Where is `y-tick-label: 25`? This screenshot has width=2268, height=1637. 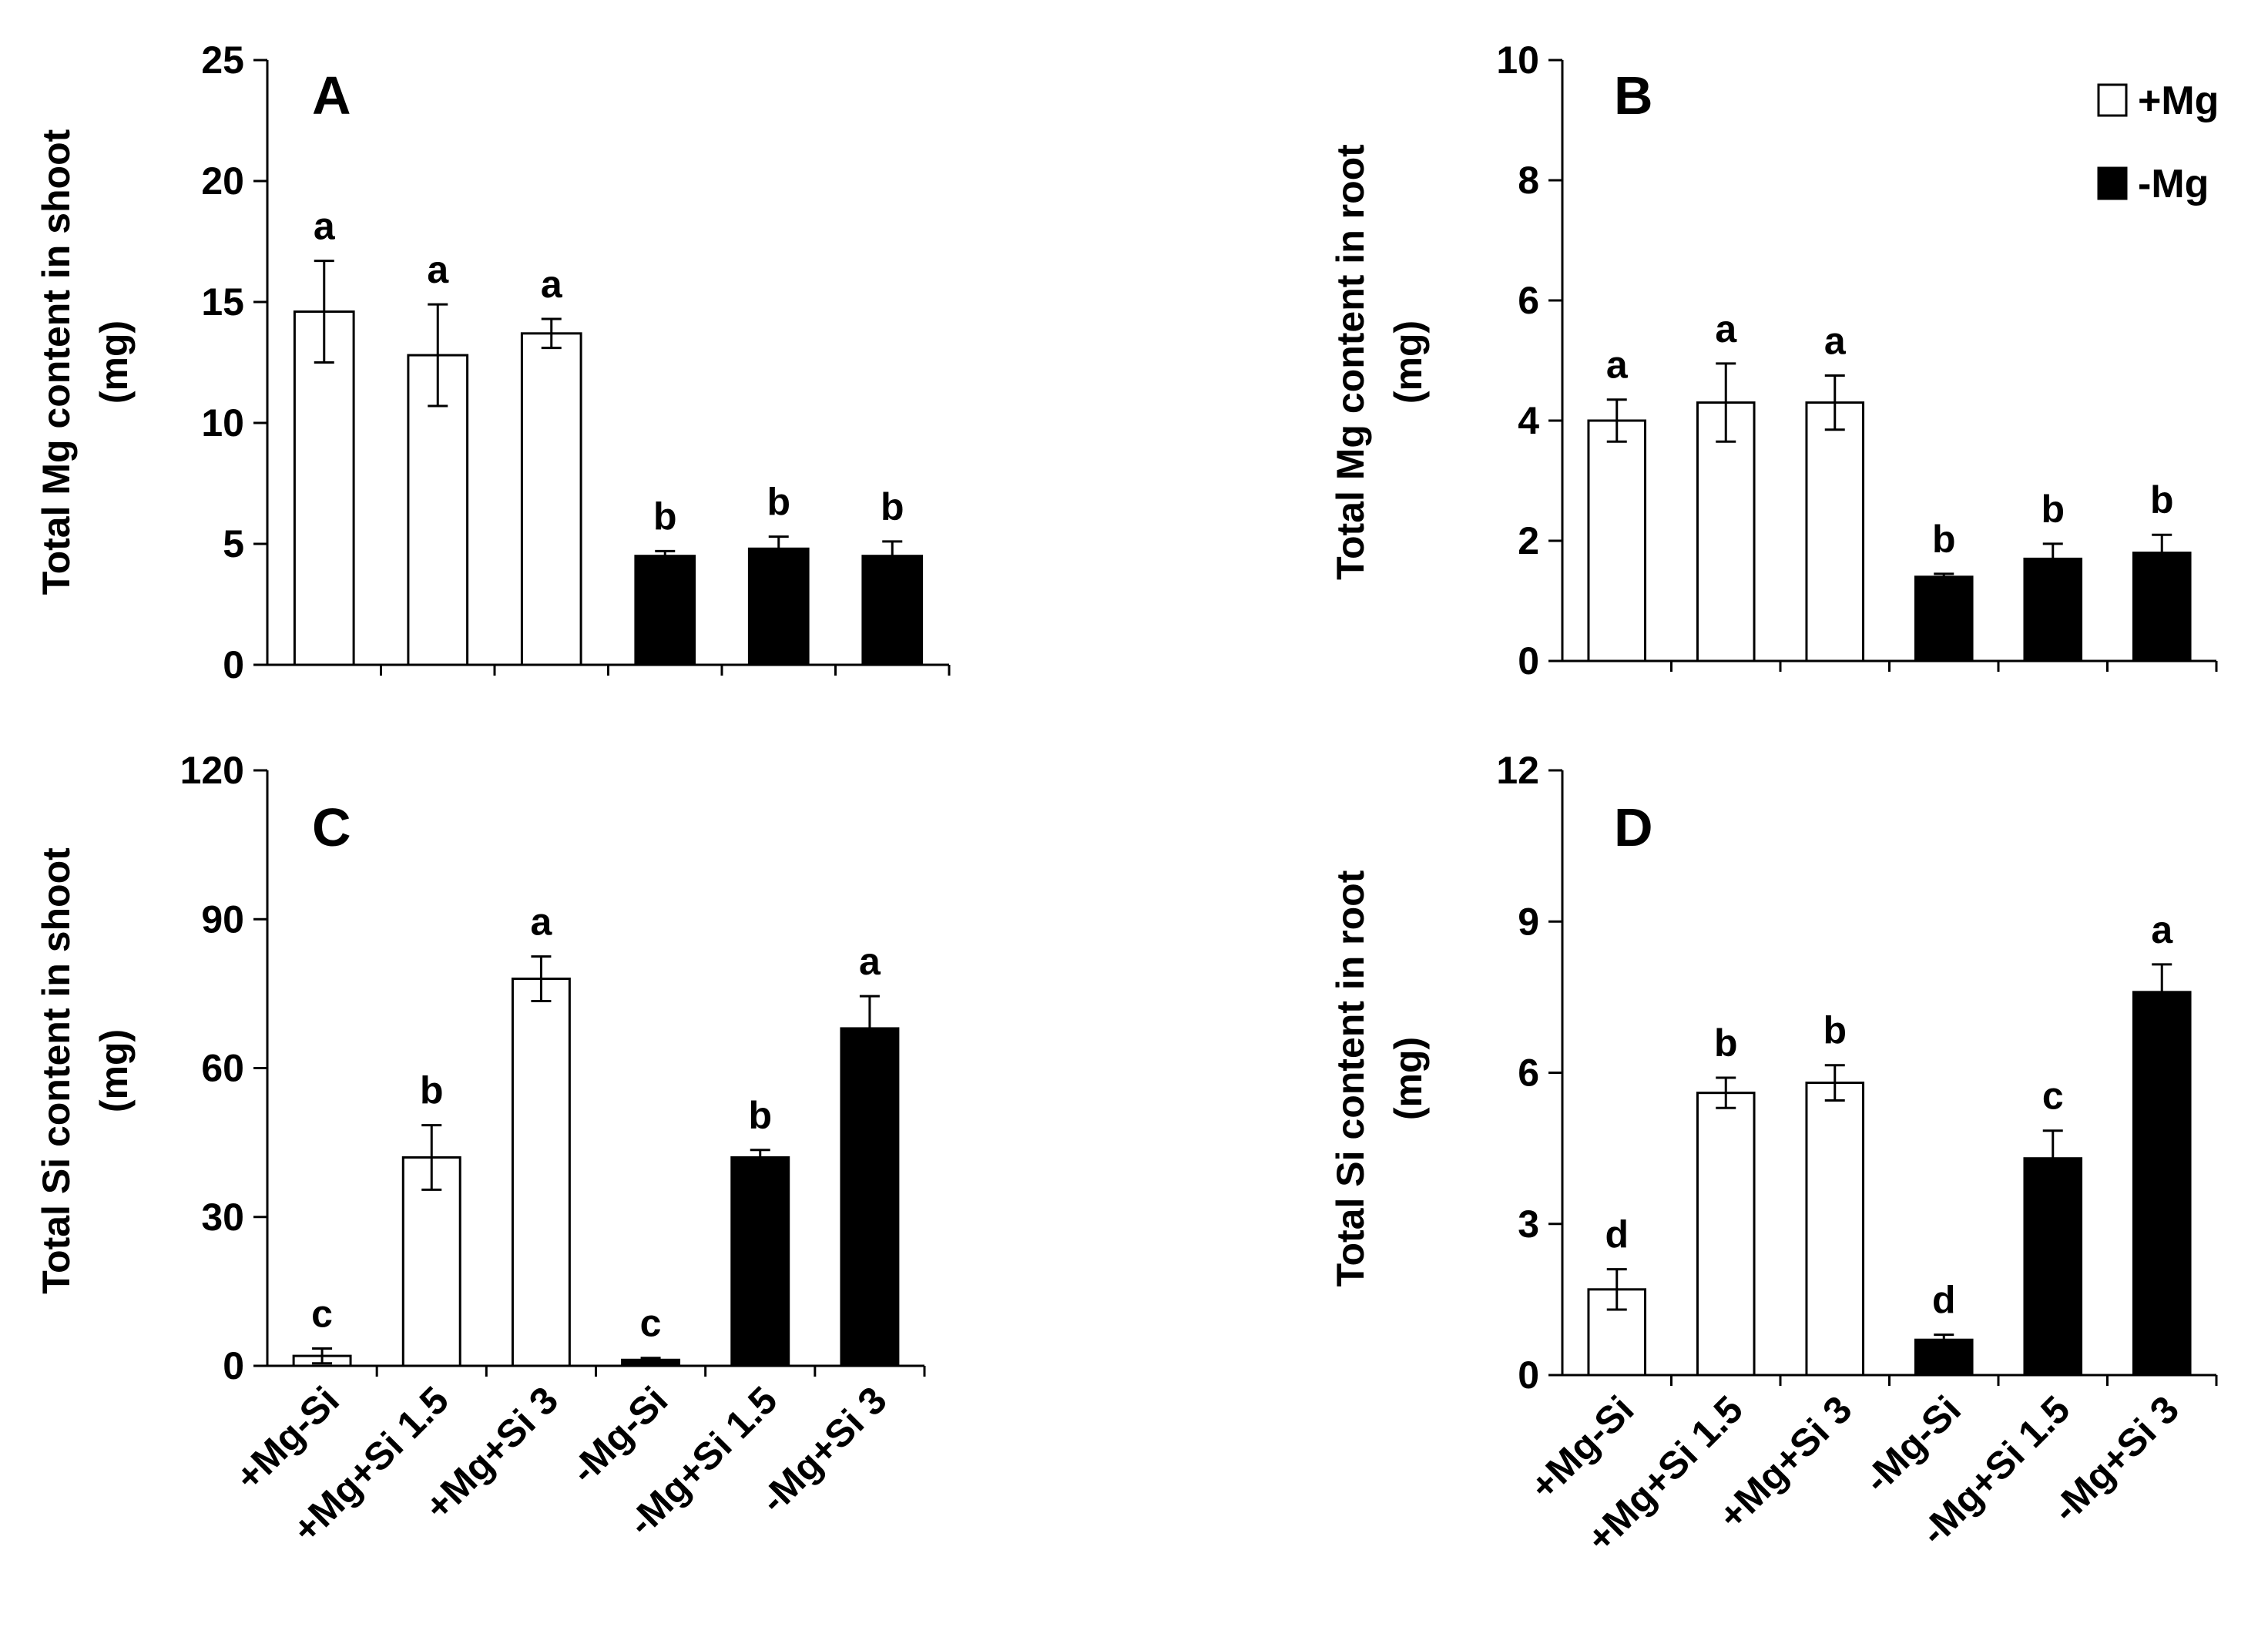
y-tick-label: 25 is located at coordinates (222, 61).